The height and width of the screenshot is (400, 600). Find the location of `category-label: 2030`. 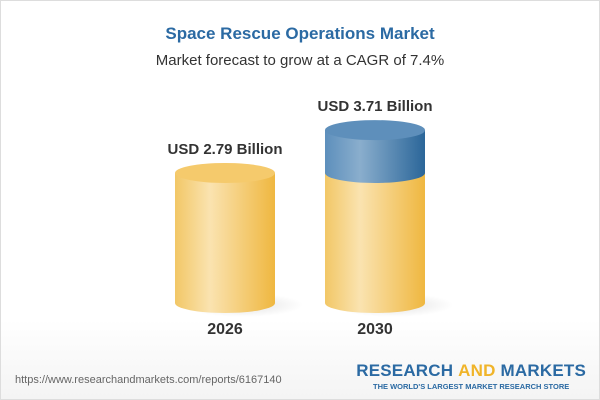

category-label: 2030 is located at coordinates (375, 329).